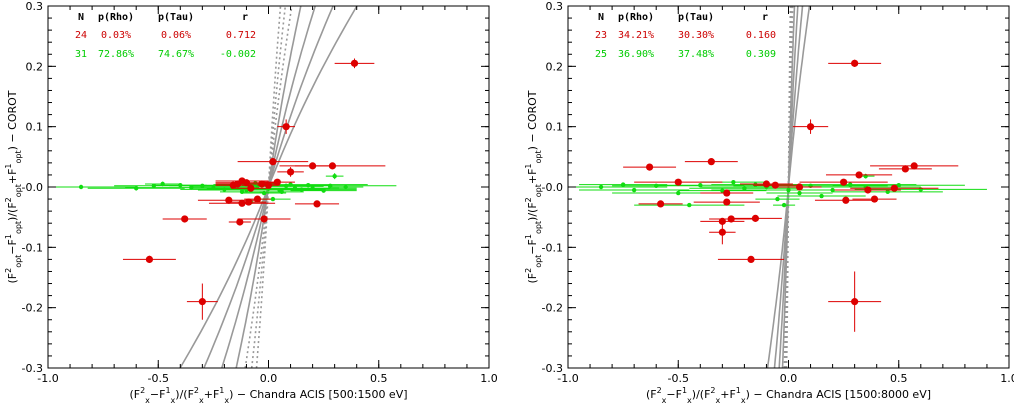 The width and height of the screenshot is (1014, 406). What do you see at coordinates (636, 54) in the screenshot?
I see `stats-cell: 36.90%` at bounding box center [636, 54].